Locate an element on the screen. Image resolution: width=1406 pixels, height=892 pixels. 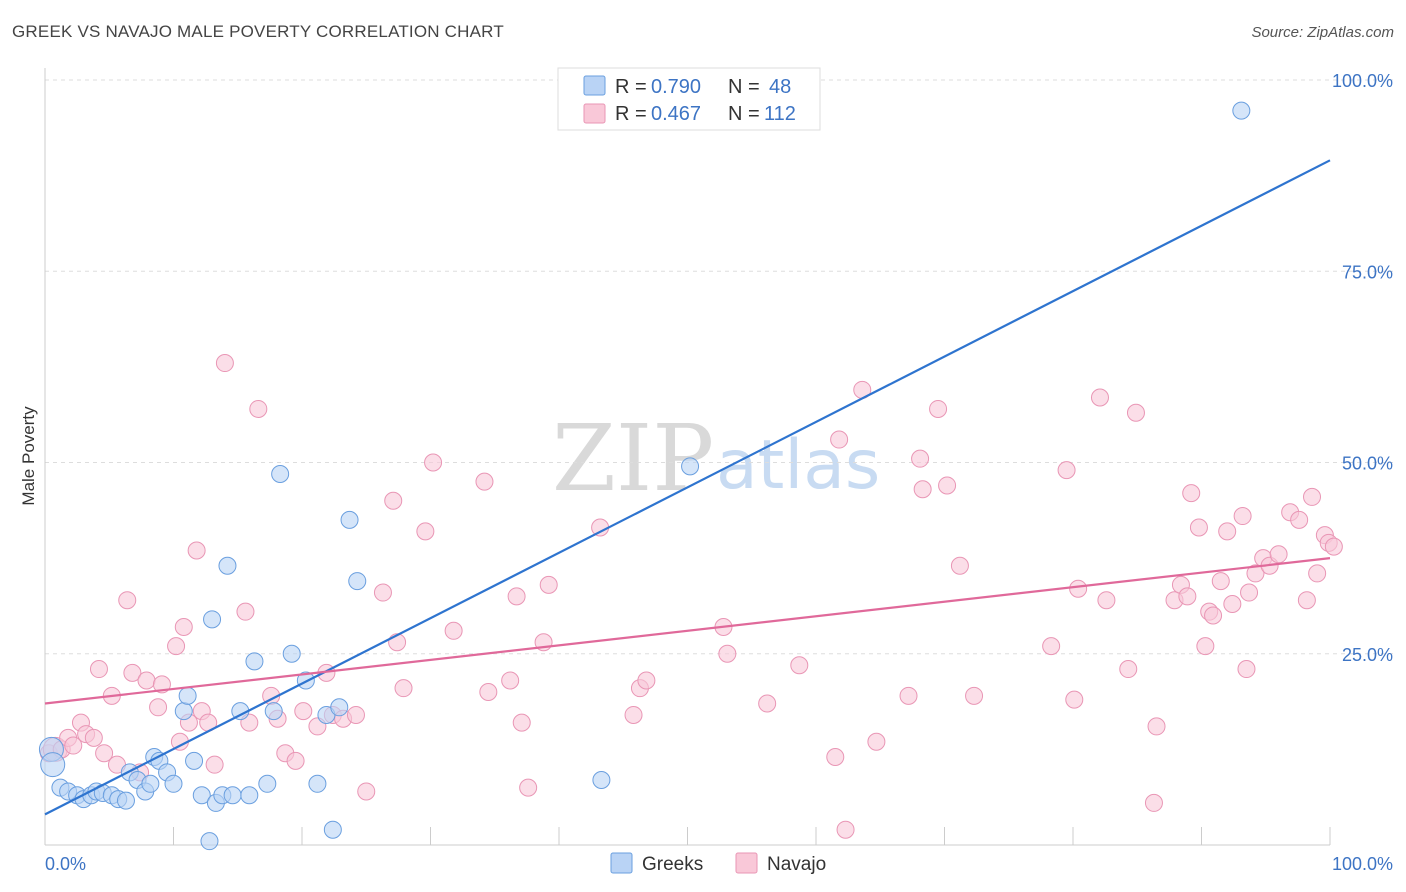
x-tick-label-min: 0.0% is located at coordinates (65, 864).